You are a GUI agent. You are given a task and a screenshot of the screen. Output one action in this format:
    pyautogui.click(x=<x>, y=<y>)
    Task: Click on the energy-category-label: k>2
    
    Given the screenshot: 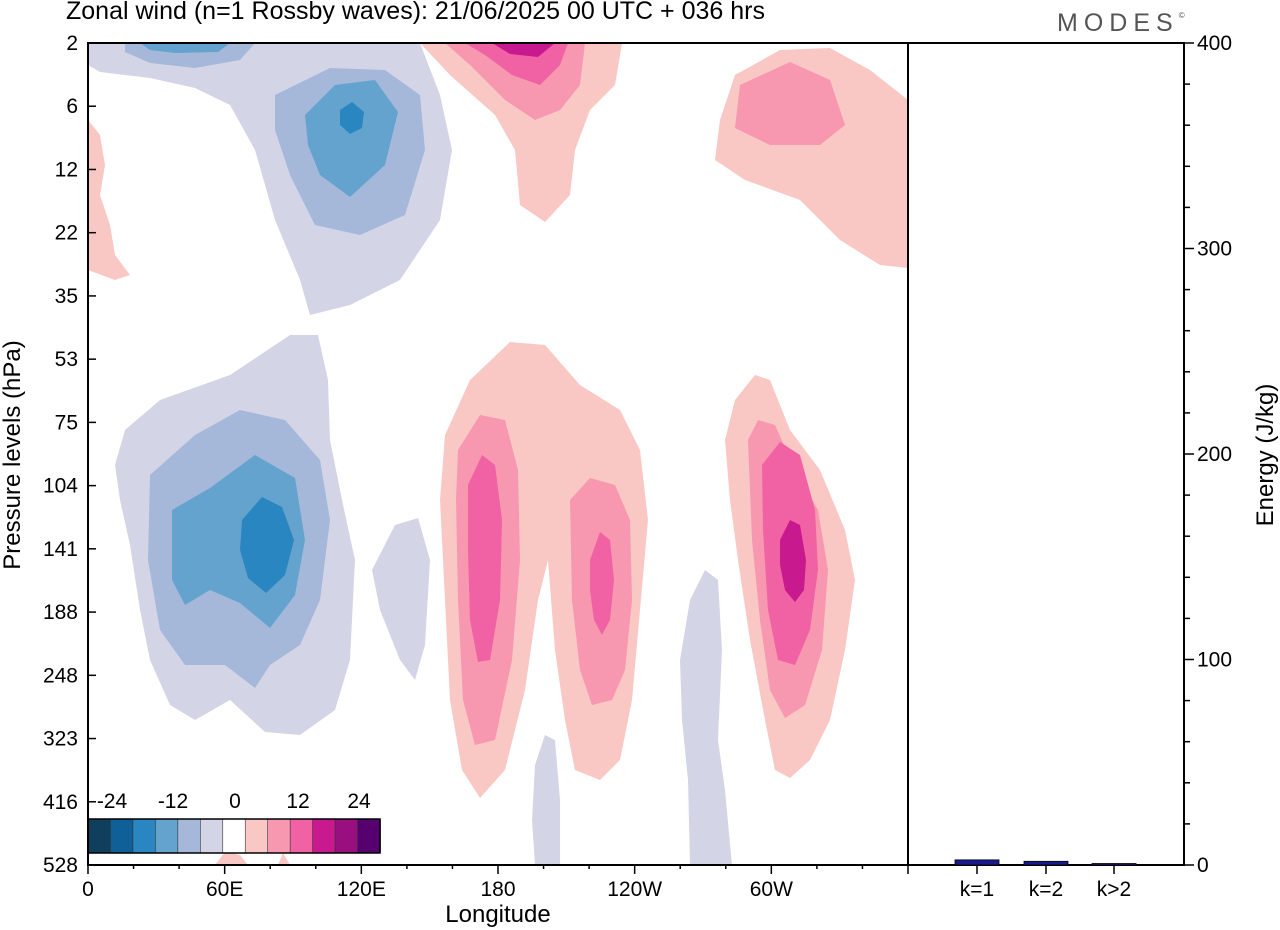 What is the action you would take?
    pyautogui.click(x=1114, y=889)
    